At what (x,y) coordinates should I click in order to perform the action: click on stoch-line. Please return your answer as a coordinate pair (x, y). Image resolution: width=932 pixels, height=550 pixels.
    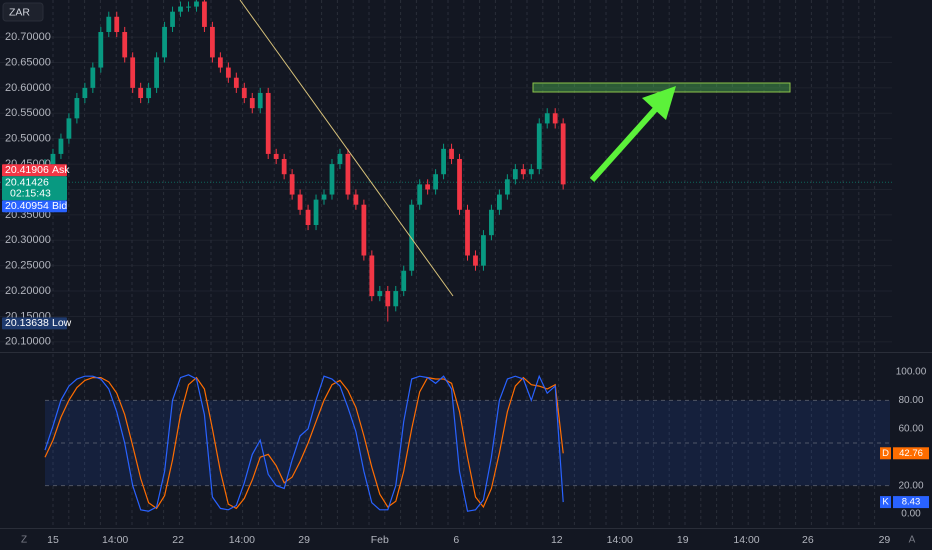
    Looking at the image, I should click on (304, 443).